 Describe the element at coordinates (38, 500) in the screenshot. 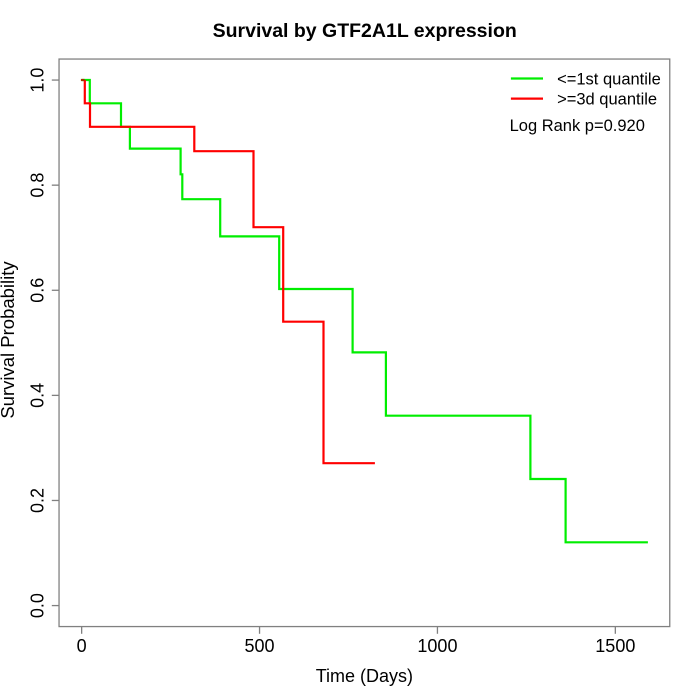

I see `svg-text: 0.2` at that location.